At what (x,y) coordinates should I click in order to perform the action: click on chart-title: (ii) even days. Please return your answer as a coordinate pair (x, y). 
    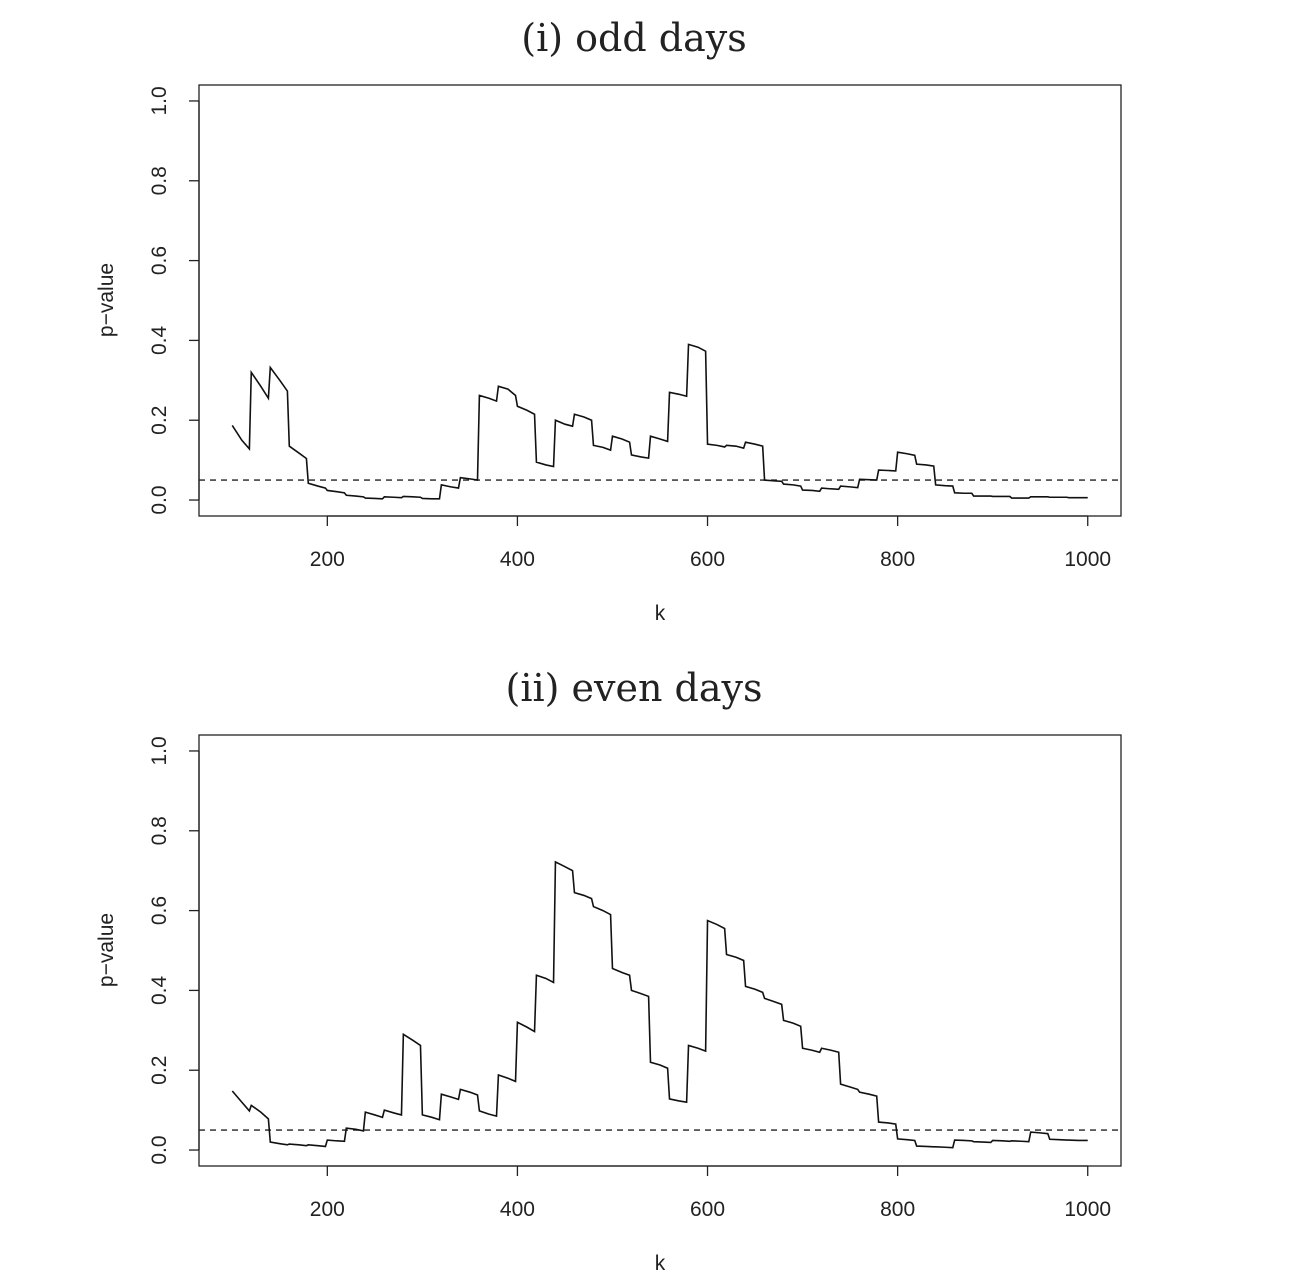
    Looking at the image, I should click on (634, 688).